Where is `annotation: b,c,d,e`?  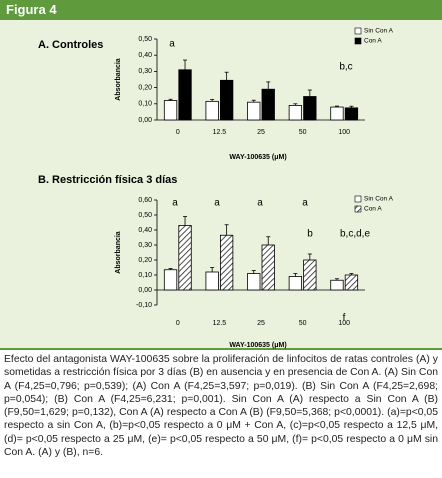
annotation: b,c,d,e is located at coordinates (355, 234).